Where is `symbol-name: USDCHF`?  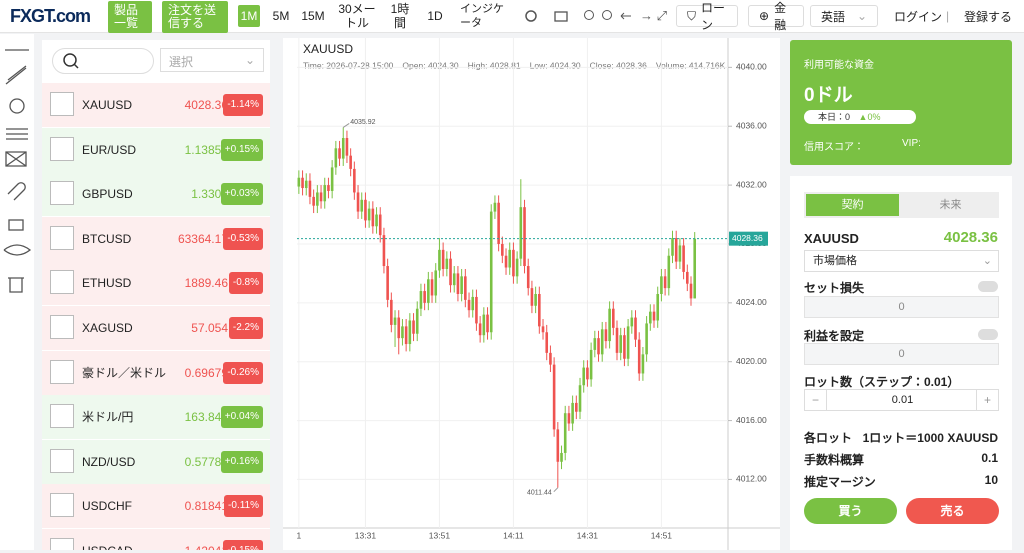 symbol-name: USDCHF is located at coordinates (107, 506).